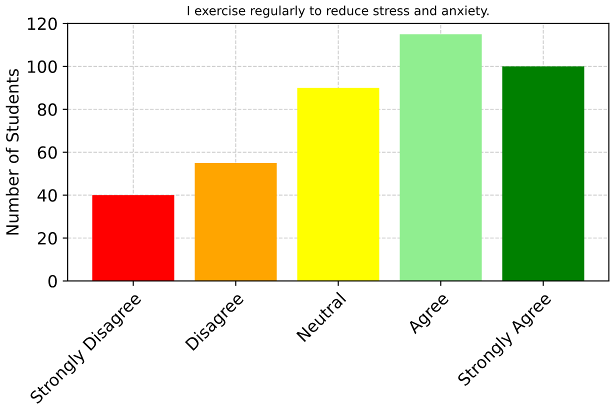 The height and width of the screenshot is (412, 615). What do you see at coordinates (42, 66) in the screenshot?
I see `y-tick-label: 100` at bounding box center [42, 66].